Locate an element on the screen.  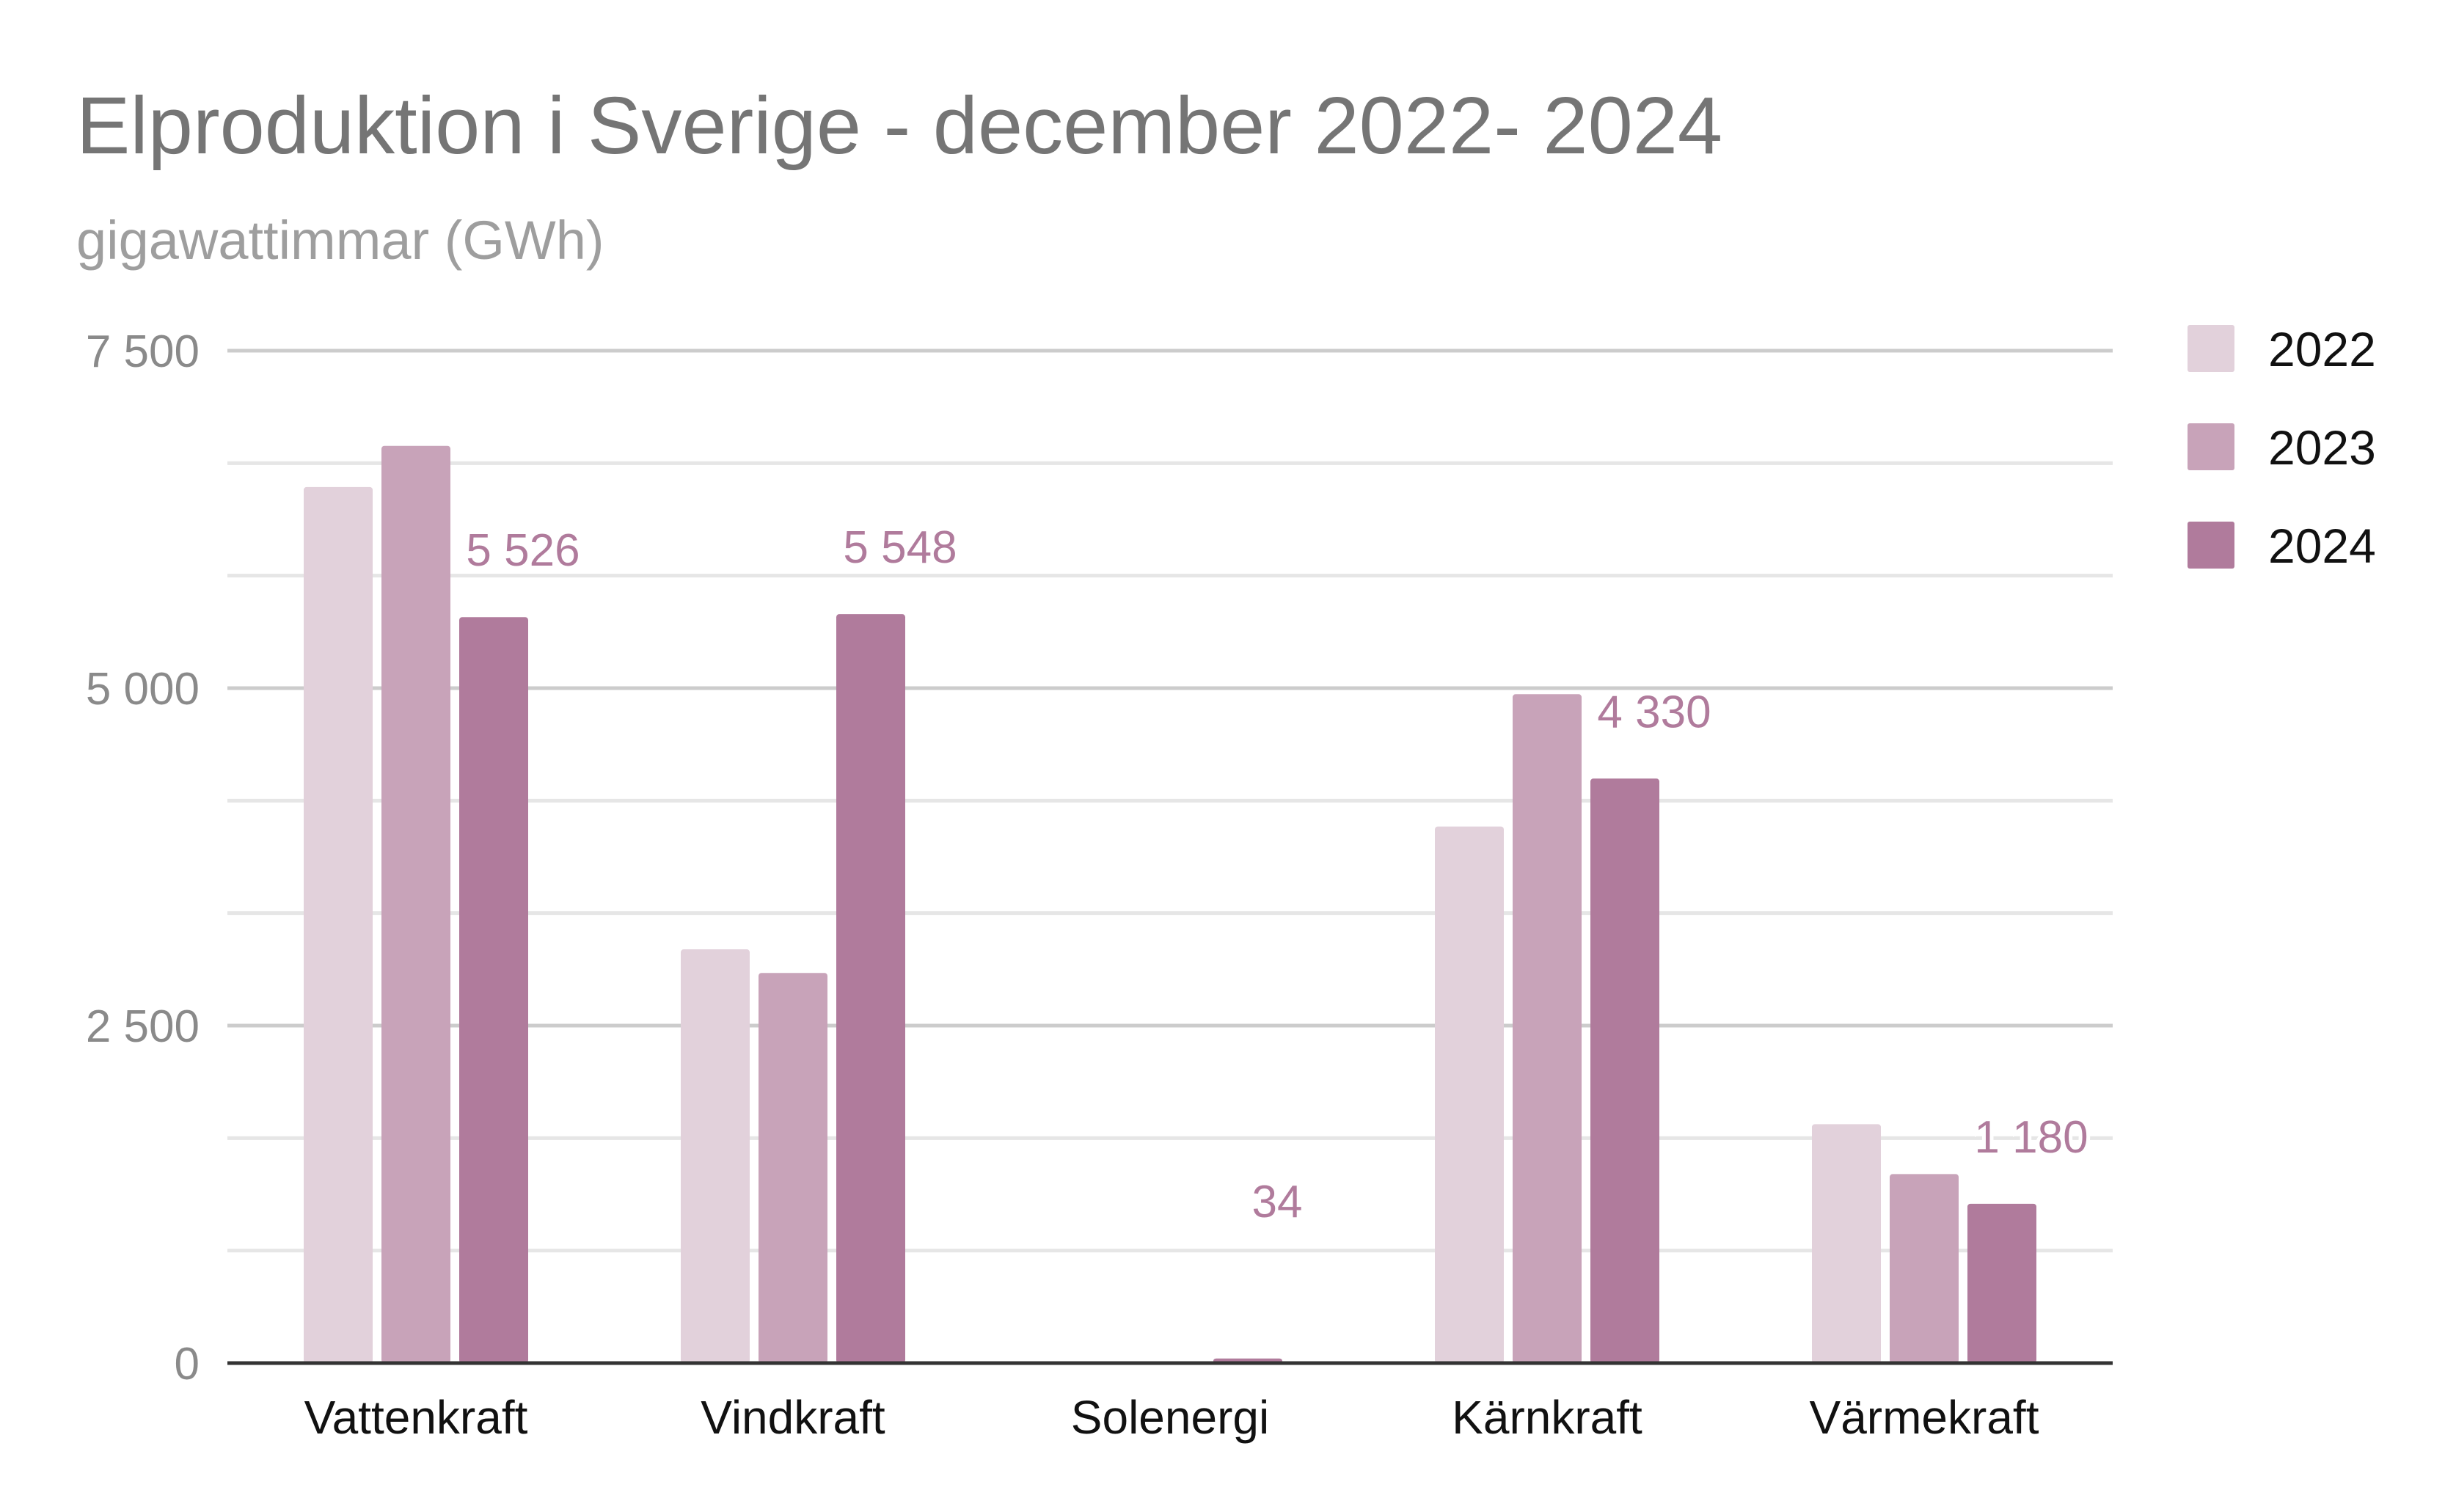
chart-subtitle: gigawattimmar (GWh) is located at coordinates (340, 240).